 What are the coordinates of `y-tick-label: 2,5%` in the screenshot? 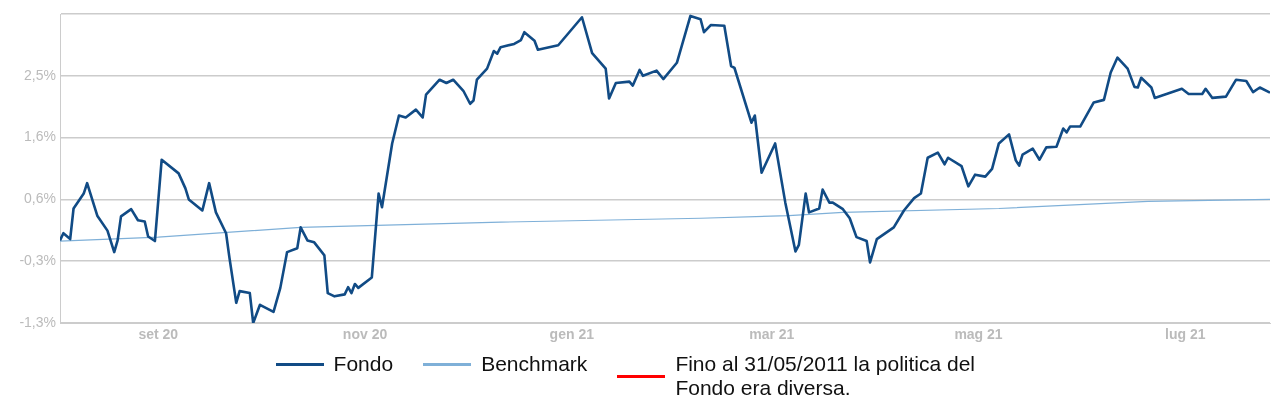 It's located at (40, 74).